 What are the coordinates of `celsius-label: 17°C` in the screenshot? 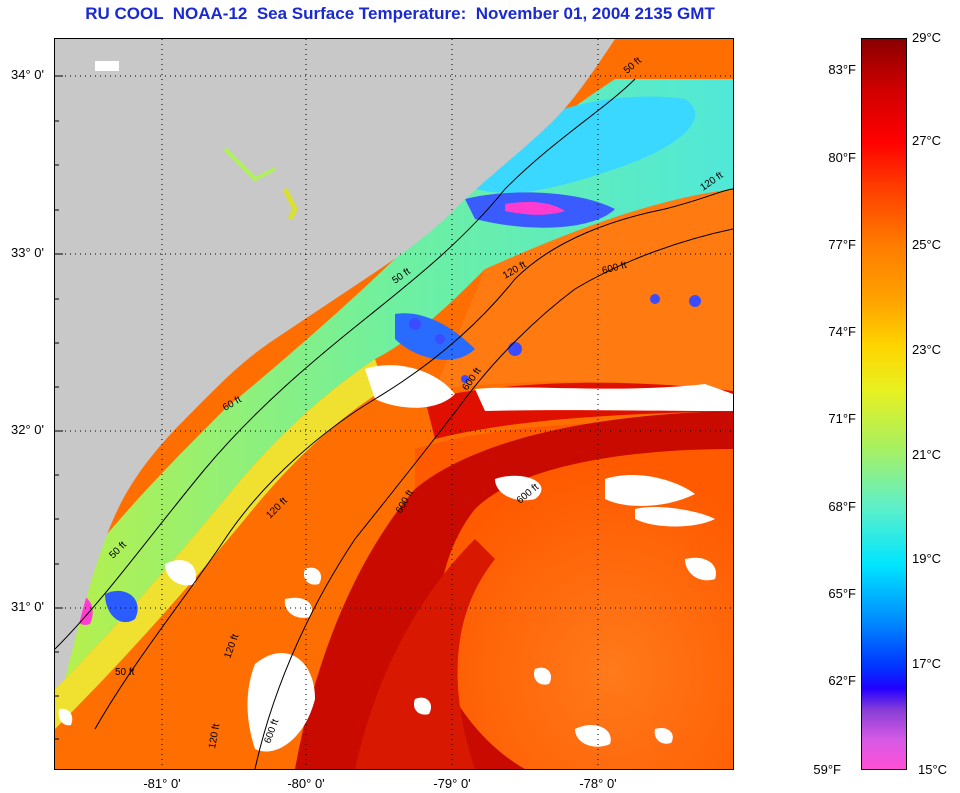 It's located at (927, 663).